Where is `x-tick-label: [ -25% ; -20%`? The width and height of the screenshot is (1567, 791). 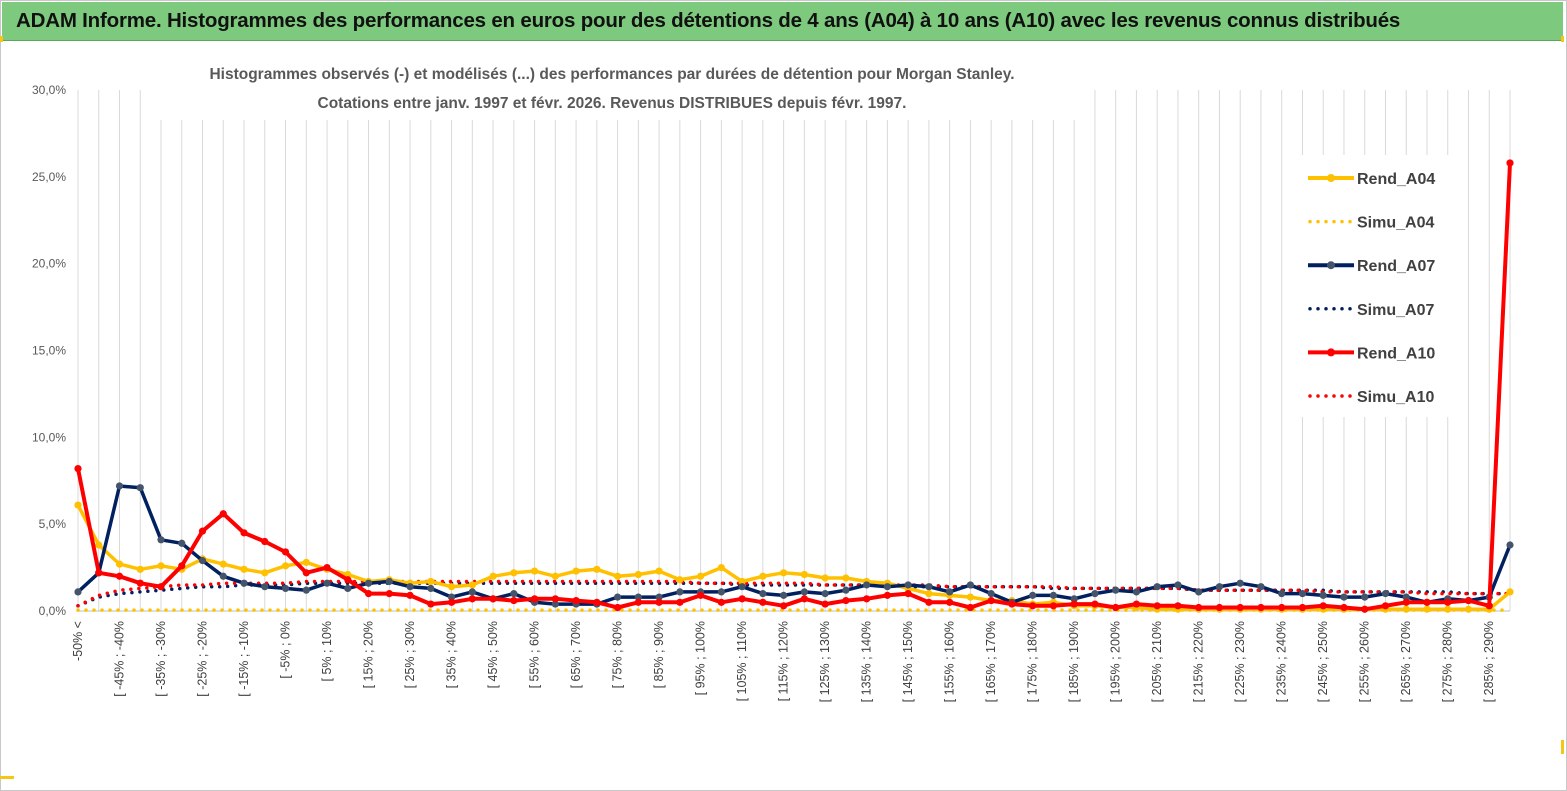 x-tick-label: [ -25% ; -20% is located at coordinates (203, 659).